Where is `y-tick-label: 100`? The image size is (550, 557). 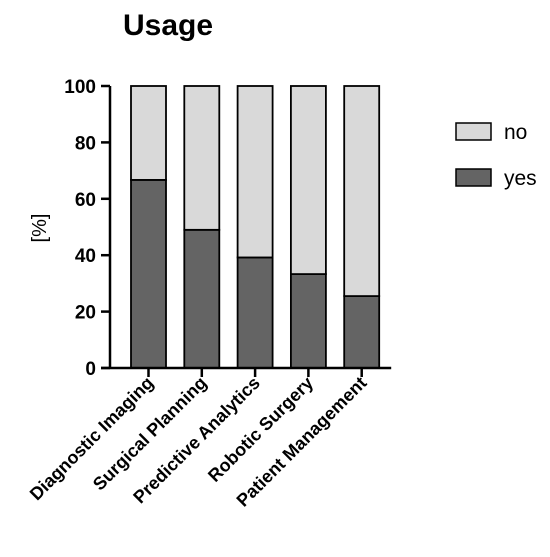
y-tick-label: 100 is located at coordinates (80, 87).